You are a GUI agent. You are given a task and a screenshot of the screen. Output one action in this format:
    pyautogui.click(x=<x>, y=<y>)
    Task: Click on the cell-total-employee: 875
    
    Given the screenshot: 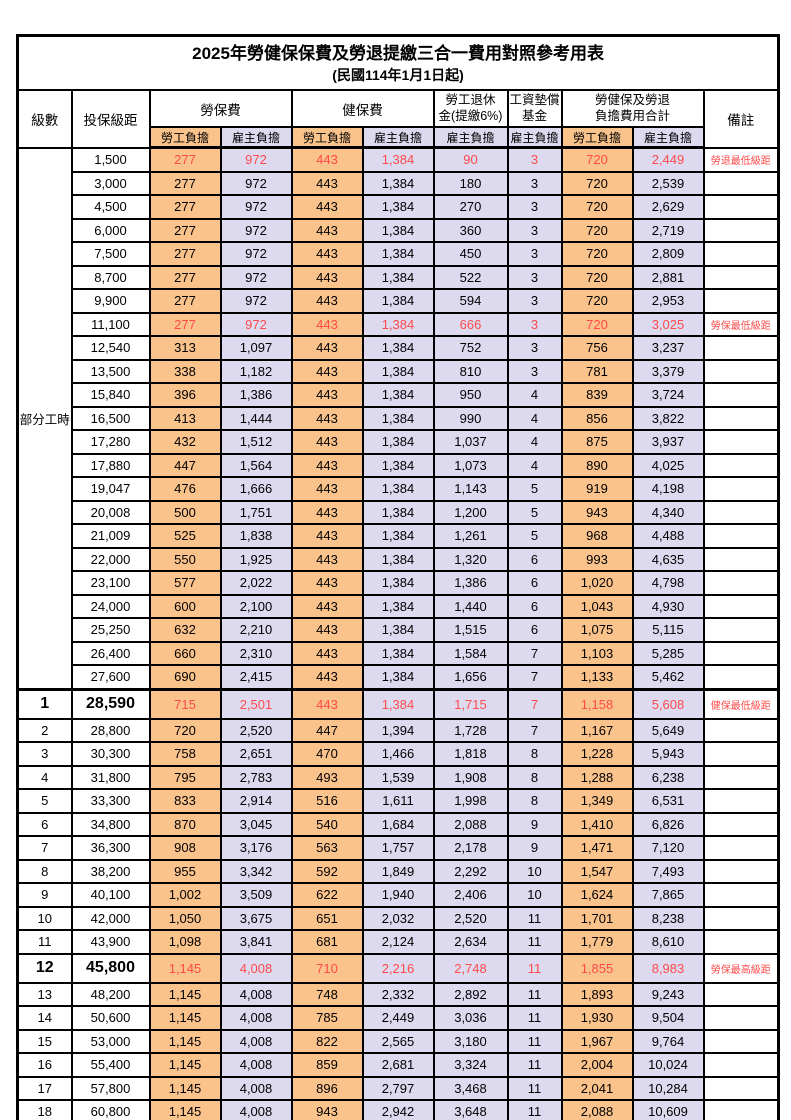 What is the action you would take?
    pyautogui.click(x=597, y=442)
    